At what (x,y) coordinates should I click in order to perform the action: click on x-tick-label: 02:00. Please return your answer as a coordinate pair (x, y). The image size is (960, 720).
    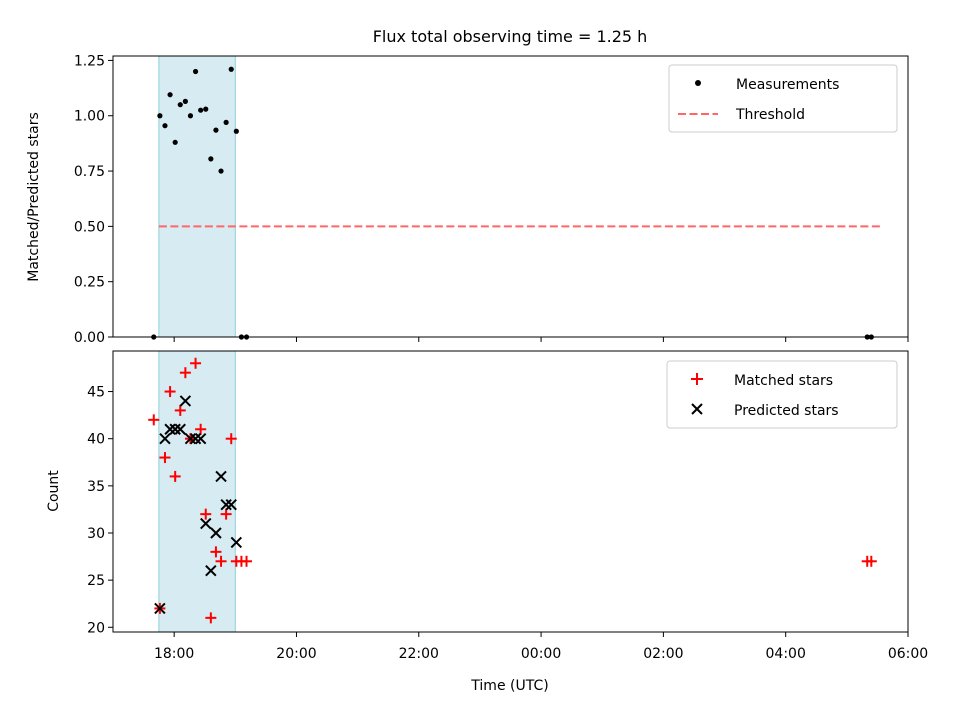
    Looking at the image, I should click on (663, 654).